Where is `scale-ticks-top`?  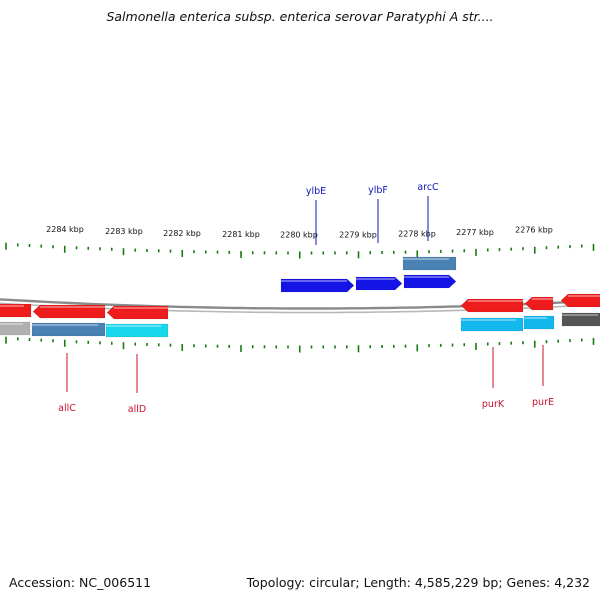 scale-ticks-top is located at coordinates (300, 250).